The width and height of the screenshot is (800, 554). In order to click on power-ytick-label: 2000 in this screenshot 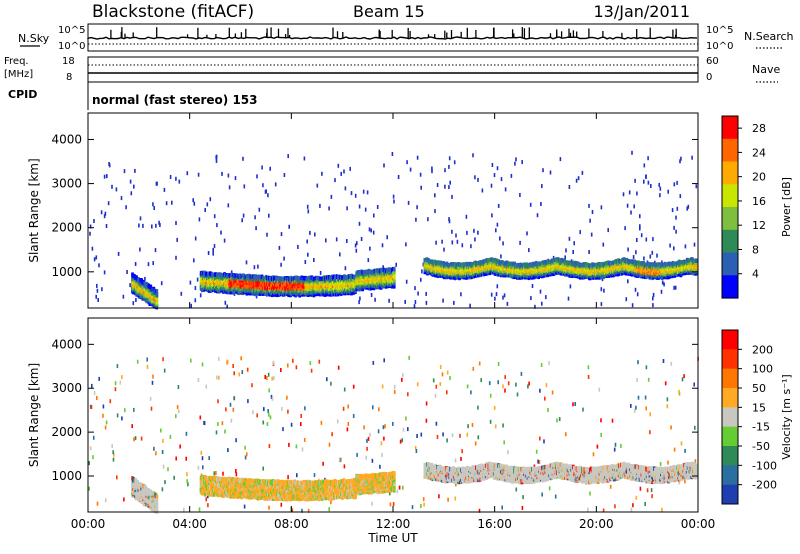, I will do `click(66, 228)`.